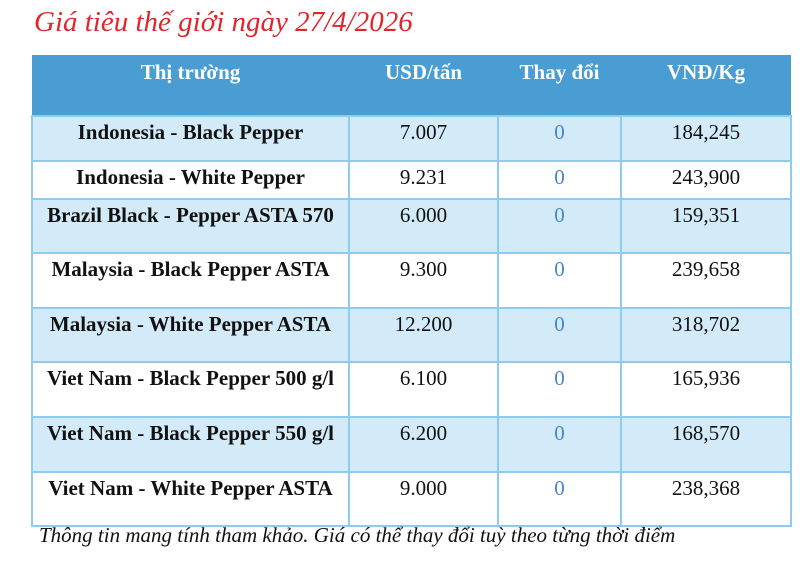 The width and height of the screenshot is (800, 568). I want to click on vnd-cell: 243,900, so click(706, 180).